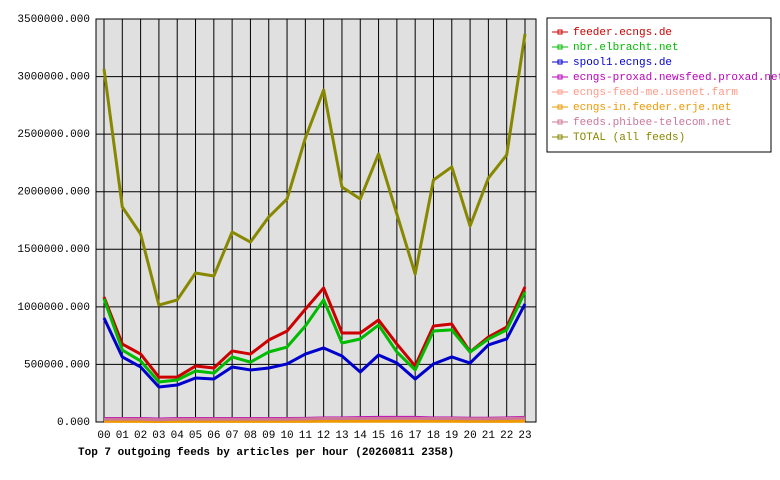 The image size is (780, 480). What do you see at coordinates (140, 436) in the screenshot?
I see `x-tick-label: 02` at bounding box center [140, 436].